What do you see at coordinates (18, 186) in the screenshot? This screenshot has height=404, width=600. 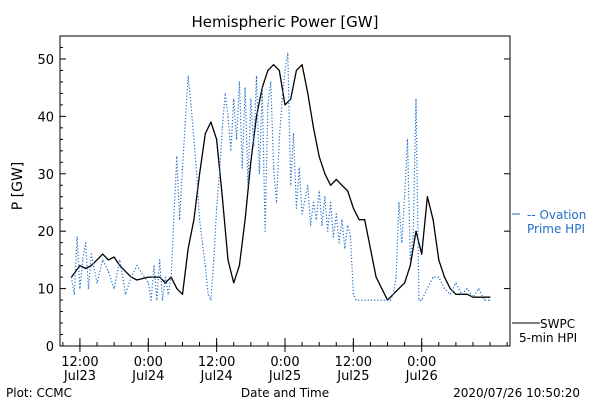 I see `y-axis-label: P [GW]` at bounding box center [18, 186].